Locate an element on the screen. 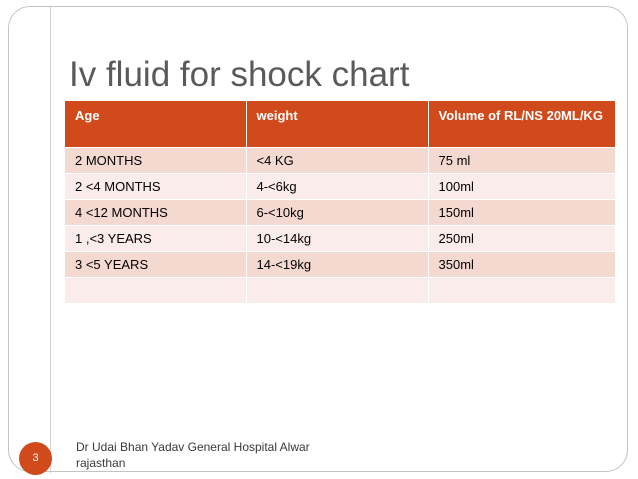 The height and width of the screenshot is (479, 638). table-header-row: Age weight Volume of RL/NS 20ML/KG is located at coordinates (340, 124).